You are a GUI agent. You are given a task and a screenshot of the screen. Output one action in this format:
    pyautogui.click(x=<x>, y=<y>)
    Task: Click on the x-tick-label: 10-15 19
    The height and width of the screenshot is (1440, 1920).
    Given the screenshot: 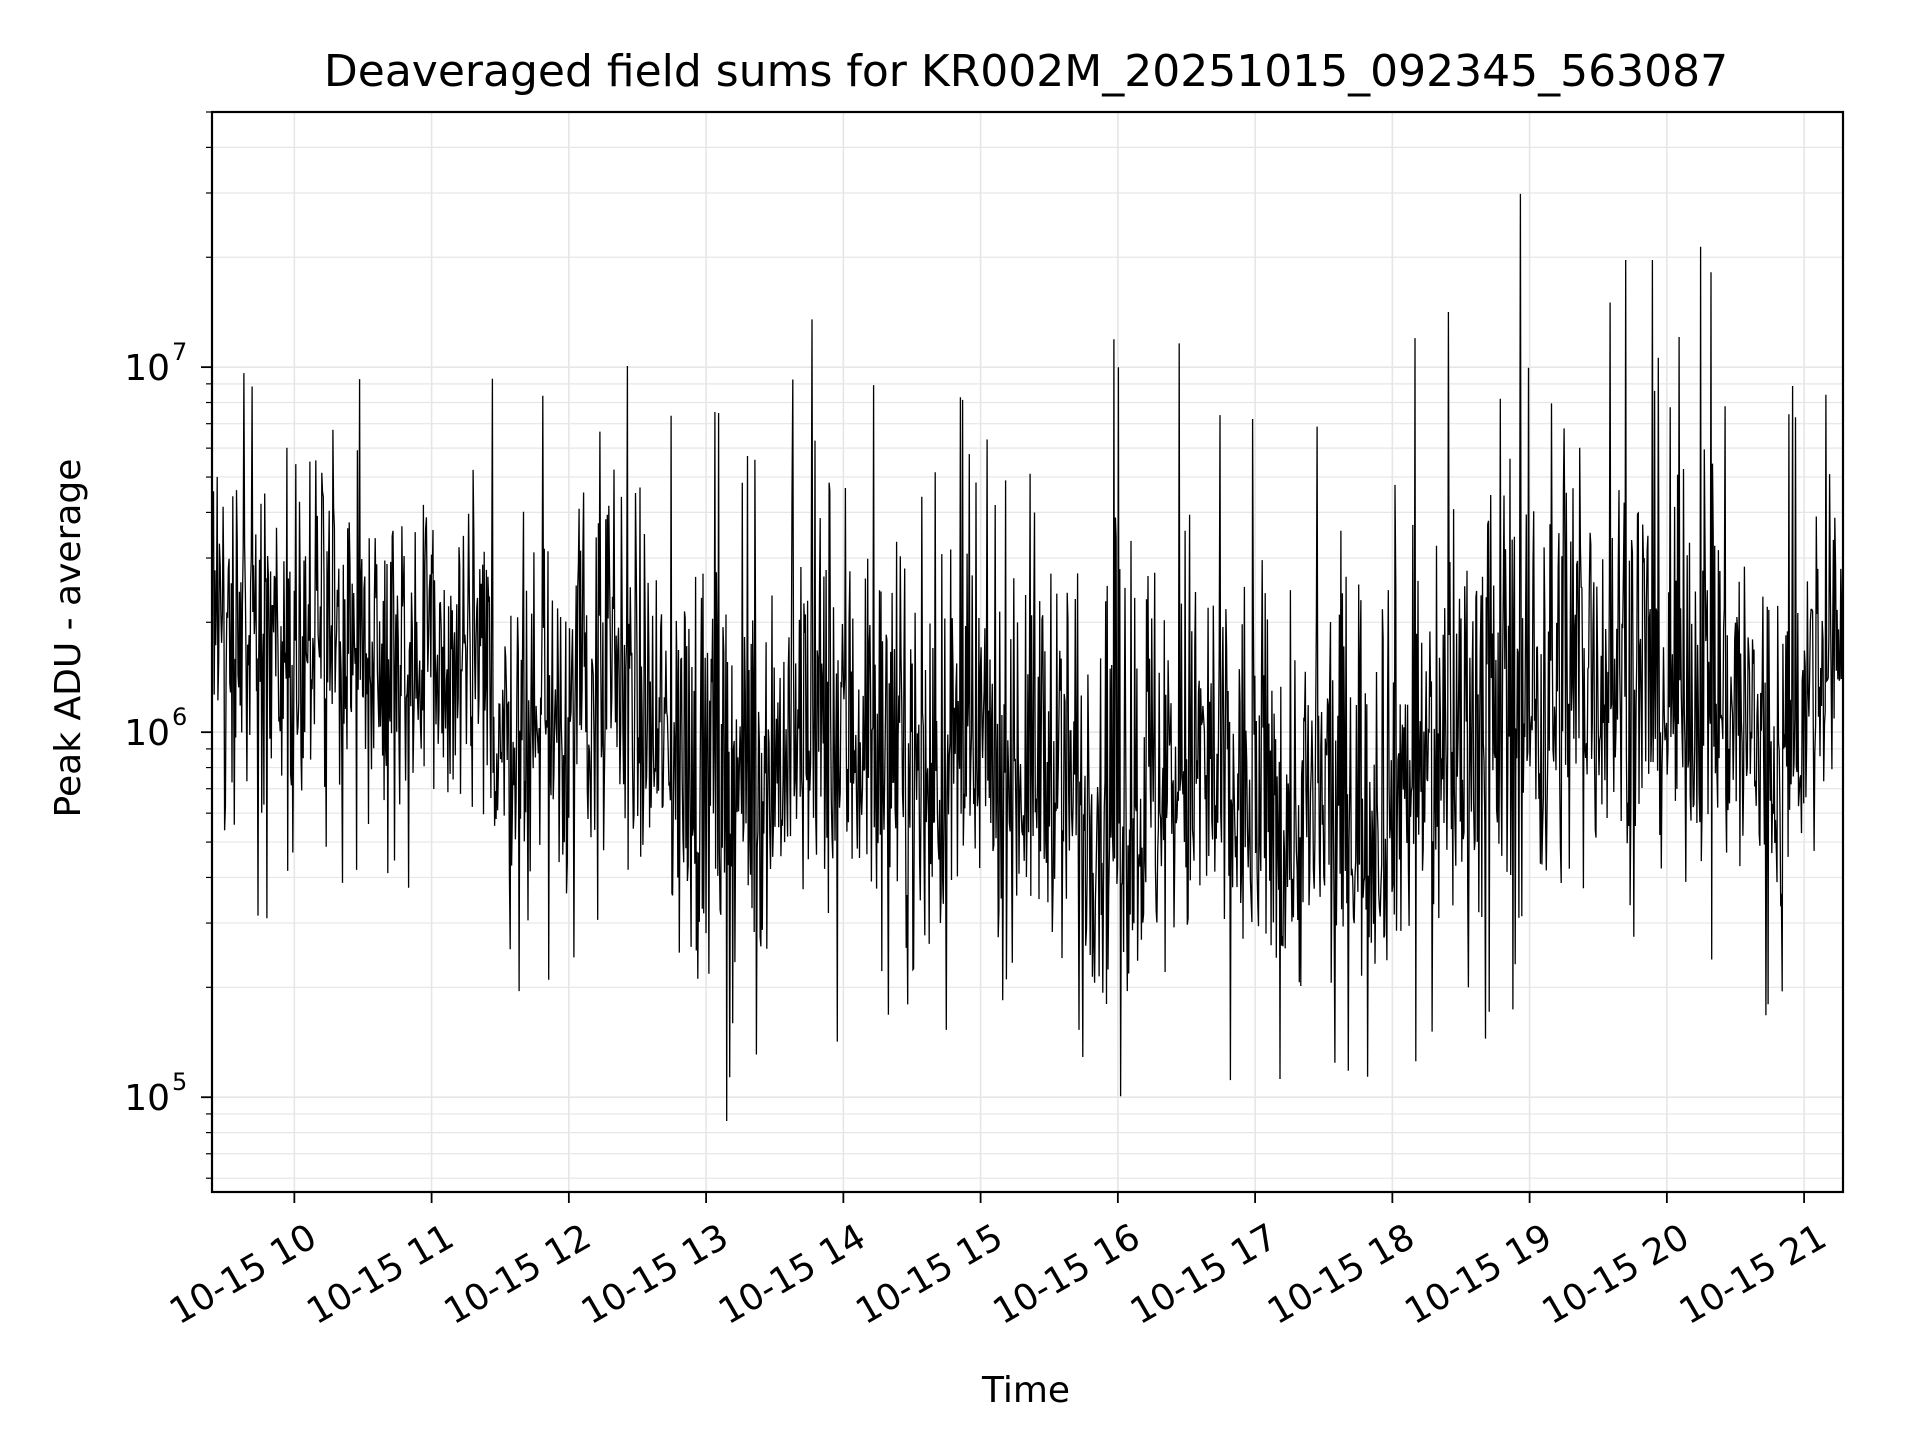 What is the action you would take?
    pyautogui.click(x=1478, y=1274)
    